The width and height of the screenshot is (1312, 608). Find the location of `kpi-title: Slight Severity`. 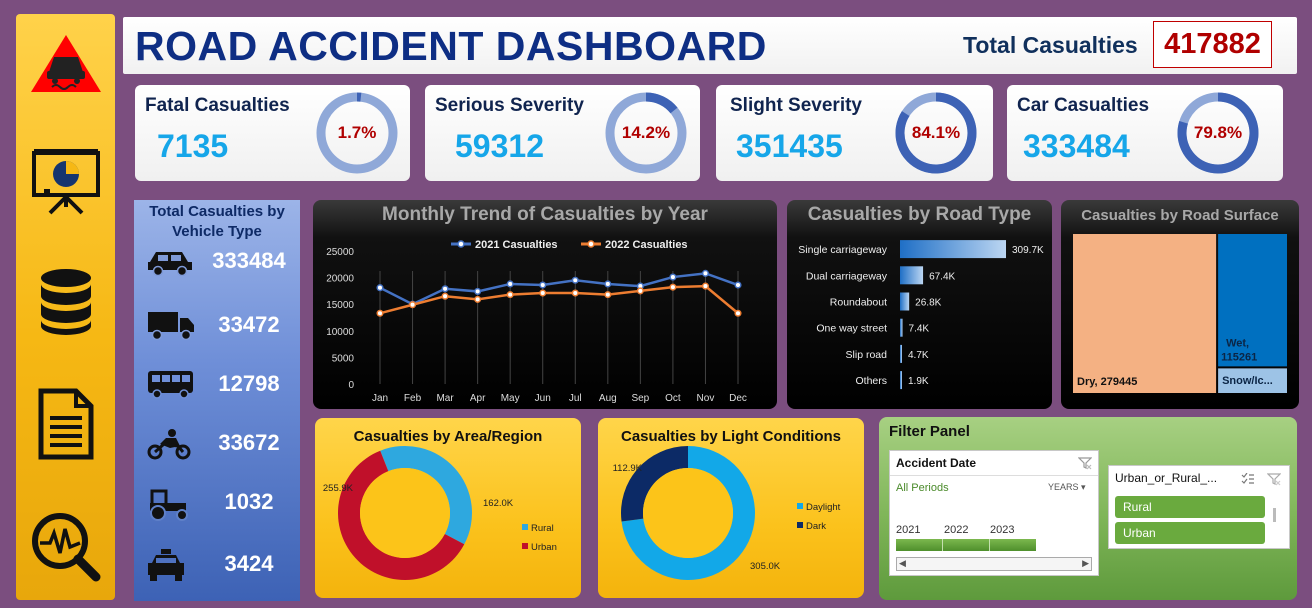

kpi-title: Slight Severity is located at coordinates (796, 105).